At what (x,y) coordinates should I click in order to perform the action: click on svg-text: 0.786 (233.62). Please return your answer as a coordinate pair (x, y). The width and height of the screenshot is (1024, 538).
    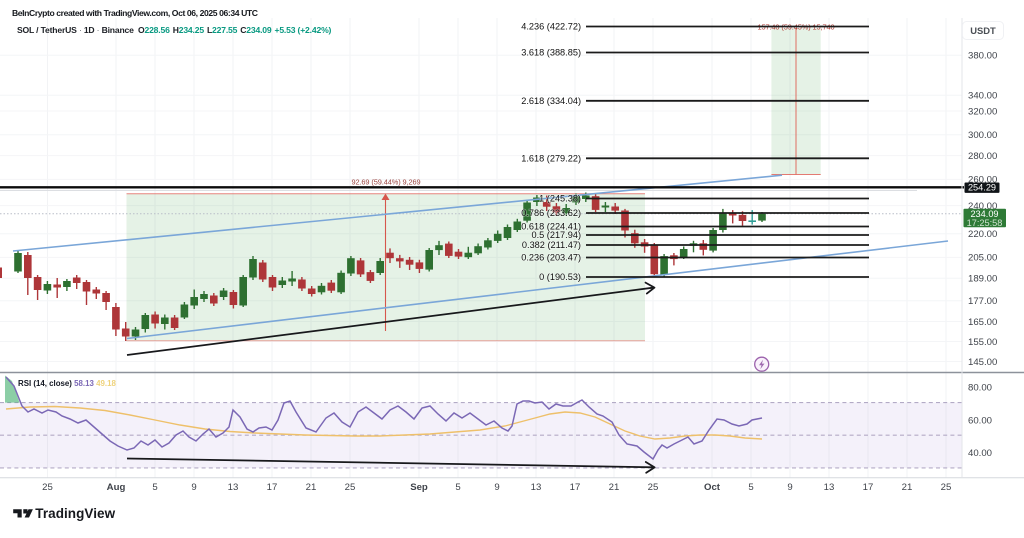
    Looking at the image, I should click on (551, 213).